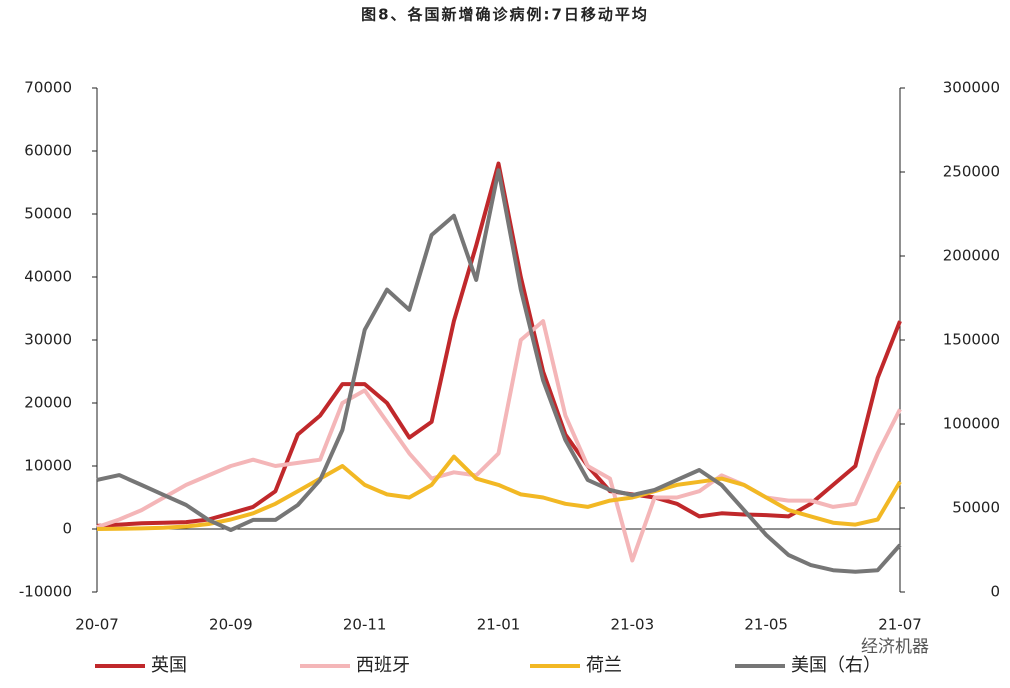 The width and height of the screenshot is (1010, 688). What do you see at coordinates (67, 529) in the screenshot?
I see `y-tick-label: 0` at bounding box center [67, 529].